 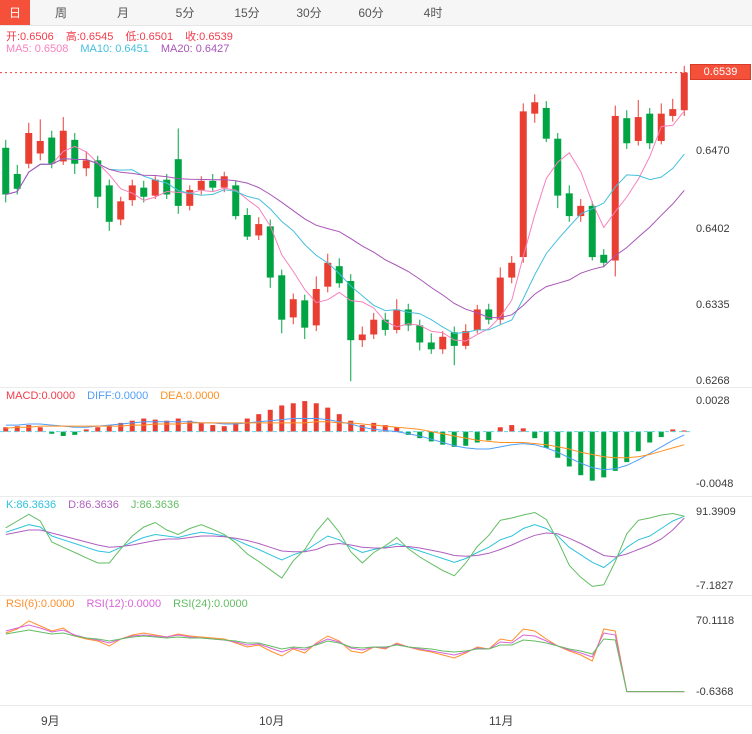 I want to click on rsi12-line, so click(x=345, y=658).